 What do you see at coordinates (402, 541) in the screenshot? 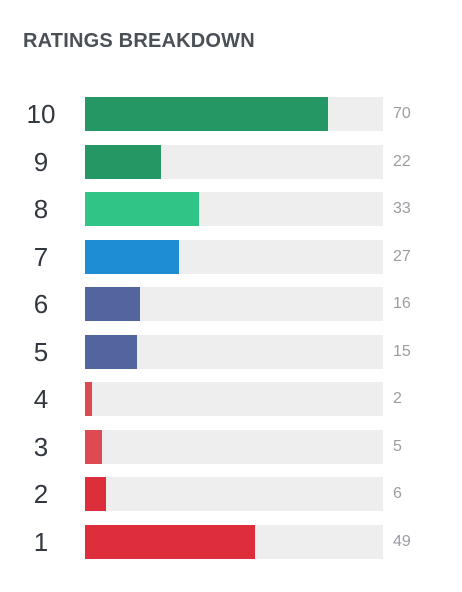
I see `rating-count: 49` at bounding box center [402, 541].